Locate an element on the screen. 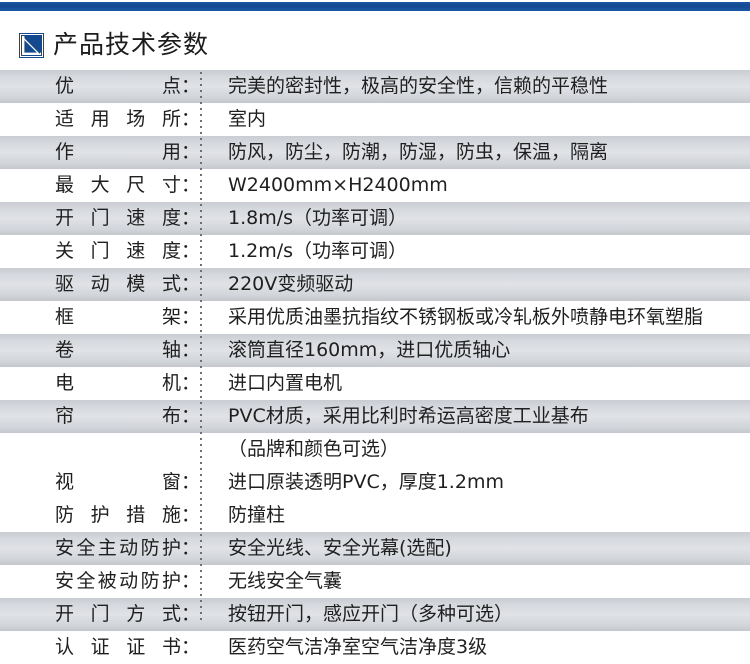  table-row: 最大尺寸： W2400mm×H2400mm is located at coordinates (375, 185).